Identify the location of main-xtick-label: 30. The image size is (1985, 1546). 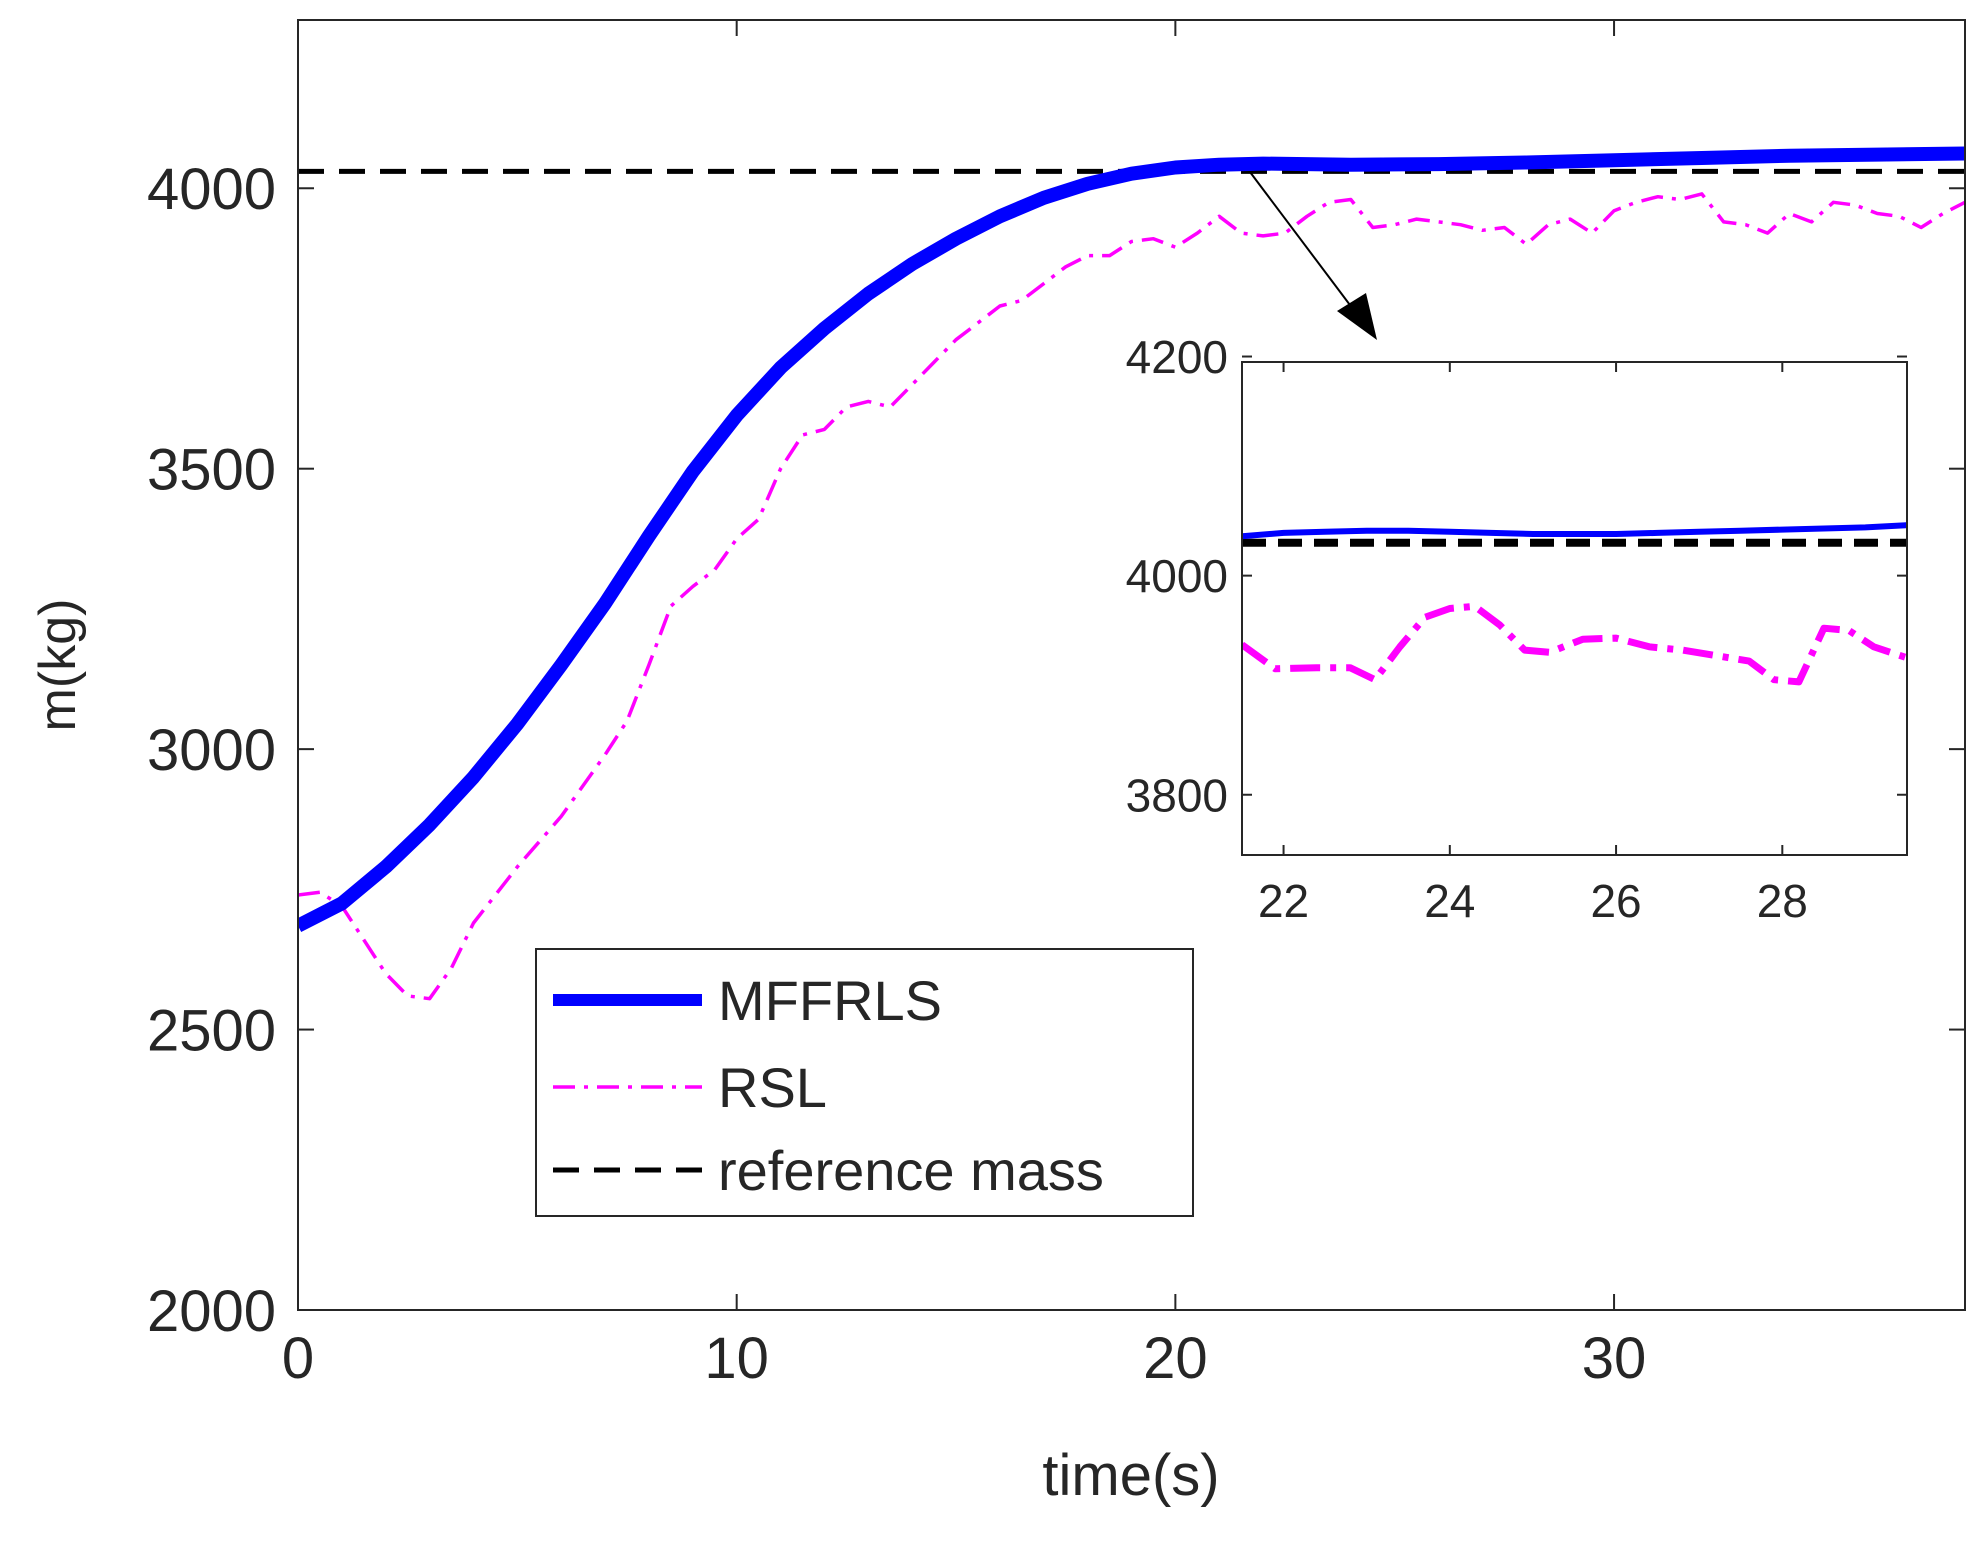
(1614, 1358).